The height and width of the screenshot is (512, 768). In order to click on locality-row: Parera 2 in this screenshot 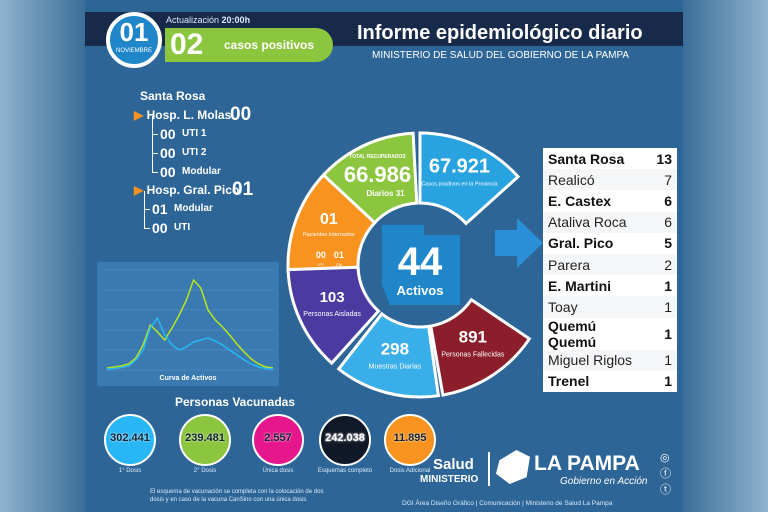, I will do `click(610, 264)`.